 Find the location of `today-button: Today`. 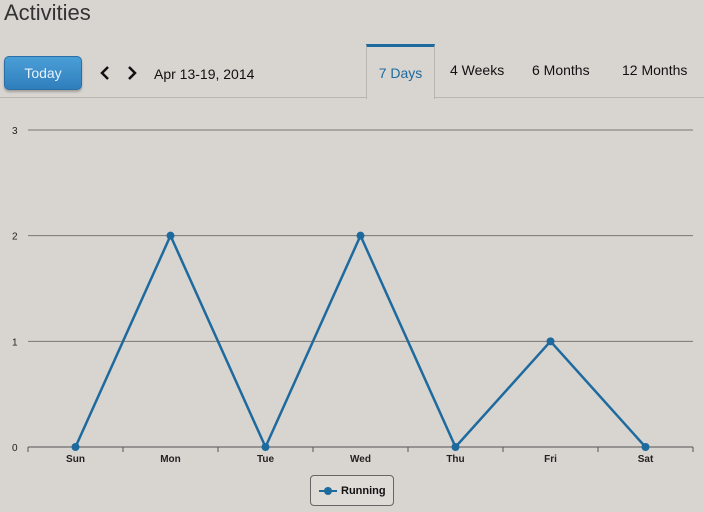

today-button: Today is located at coordinates (43, 73).